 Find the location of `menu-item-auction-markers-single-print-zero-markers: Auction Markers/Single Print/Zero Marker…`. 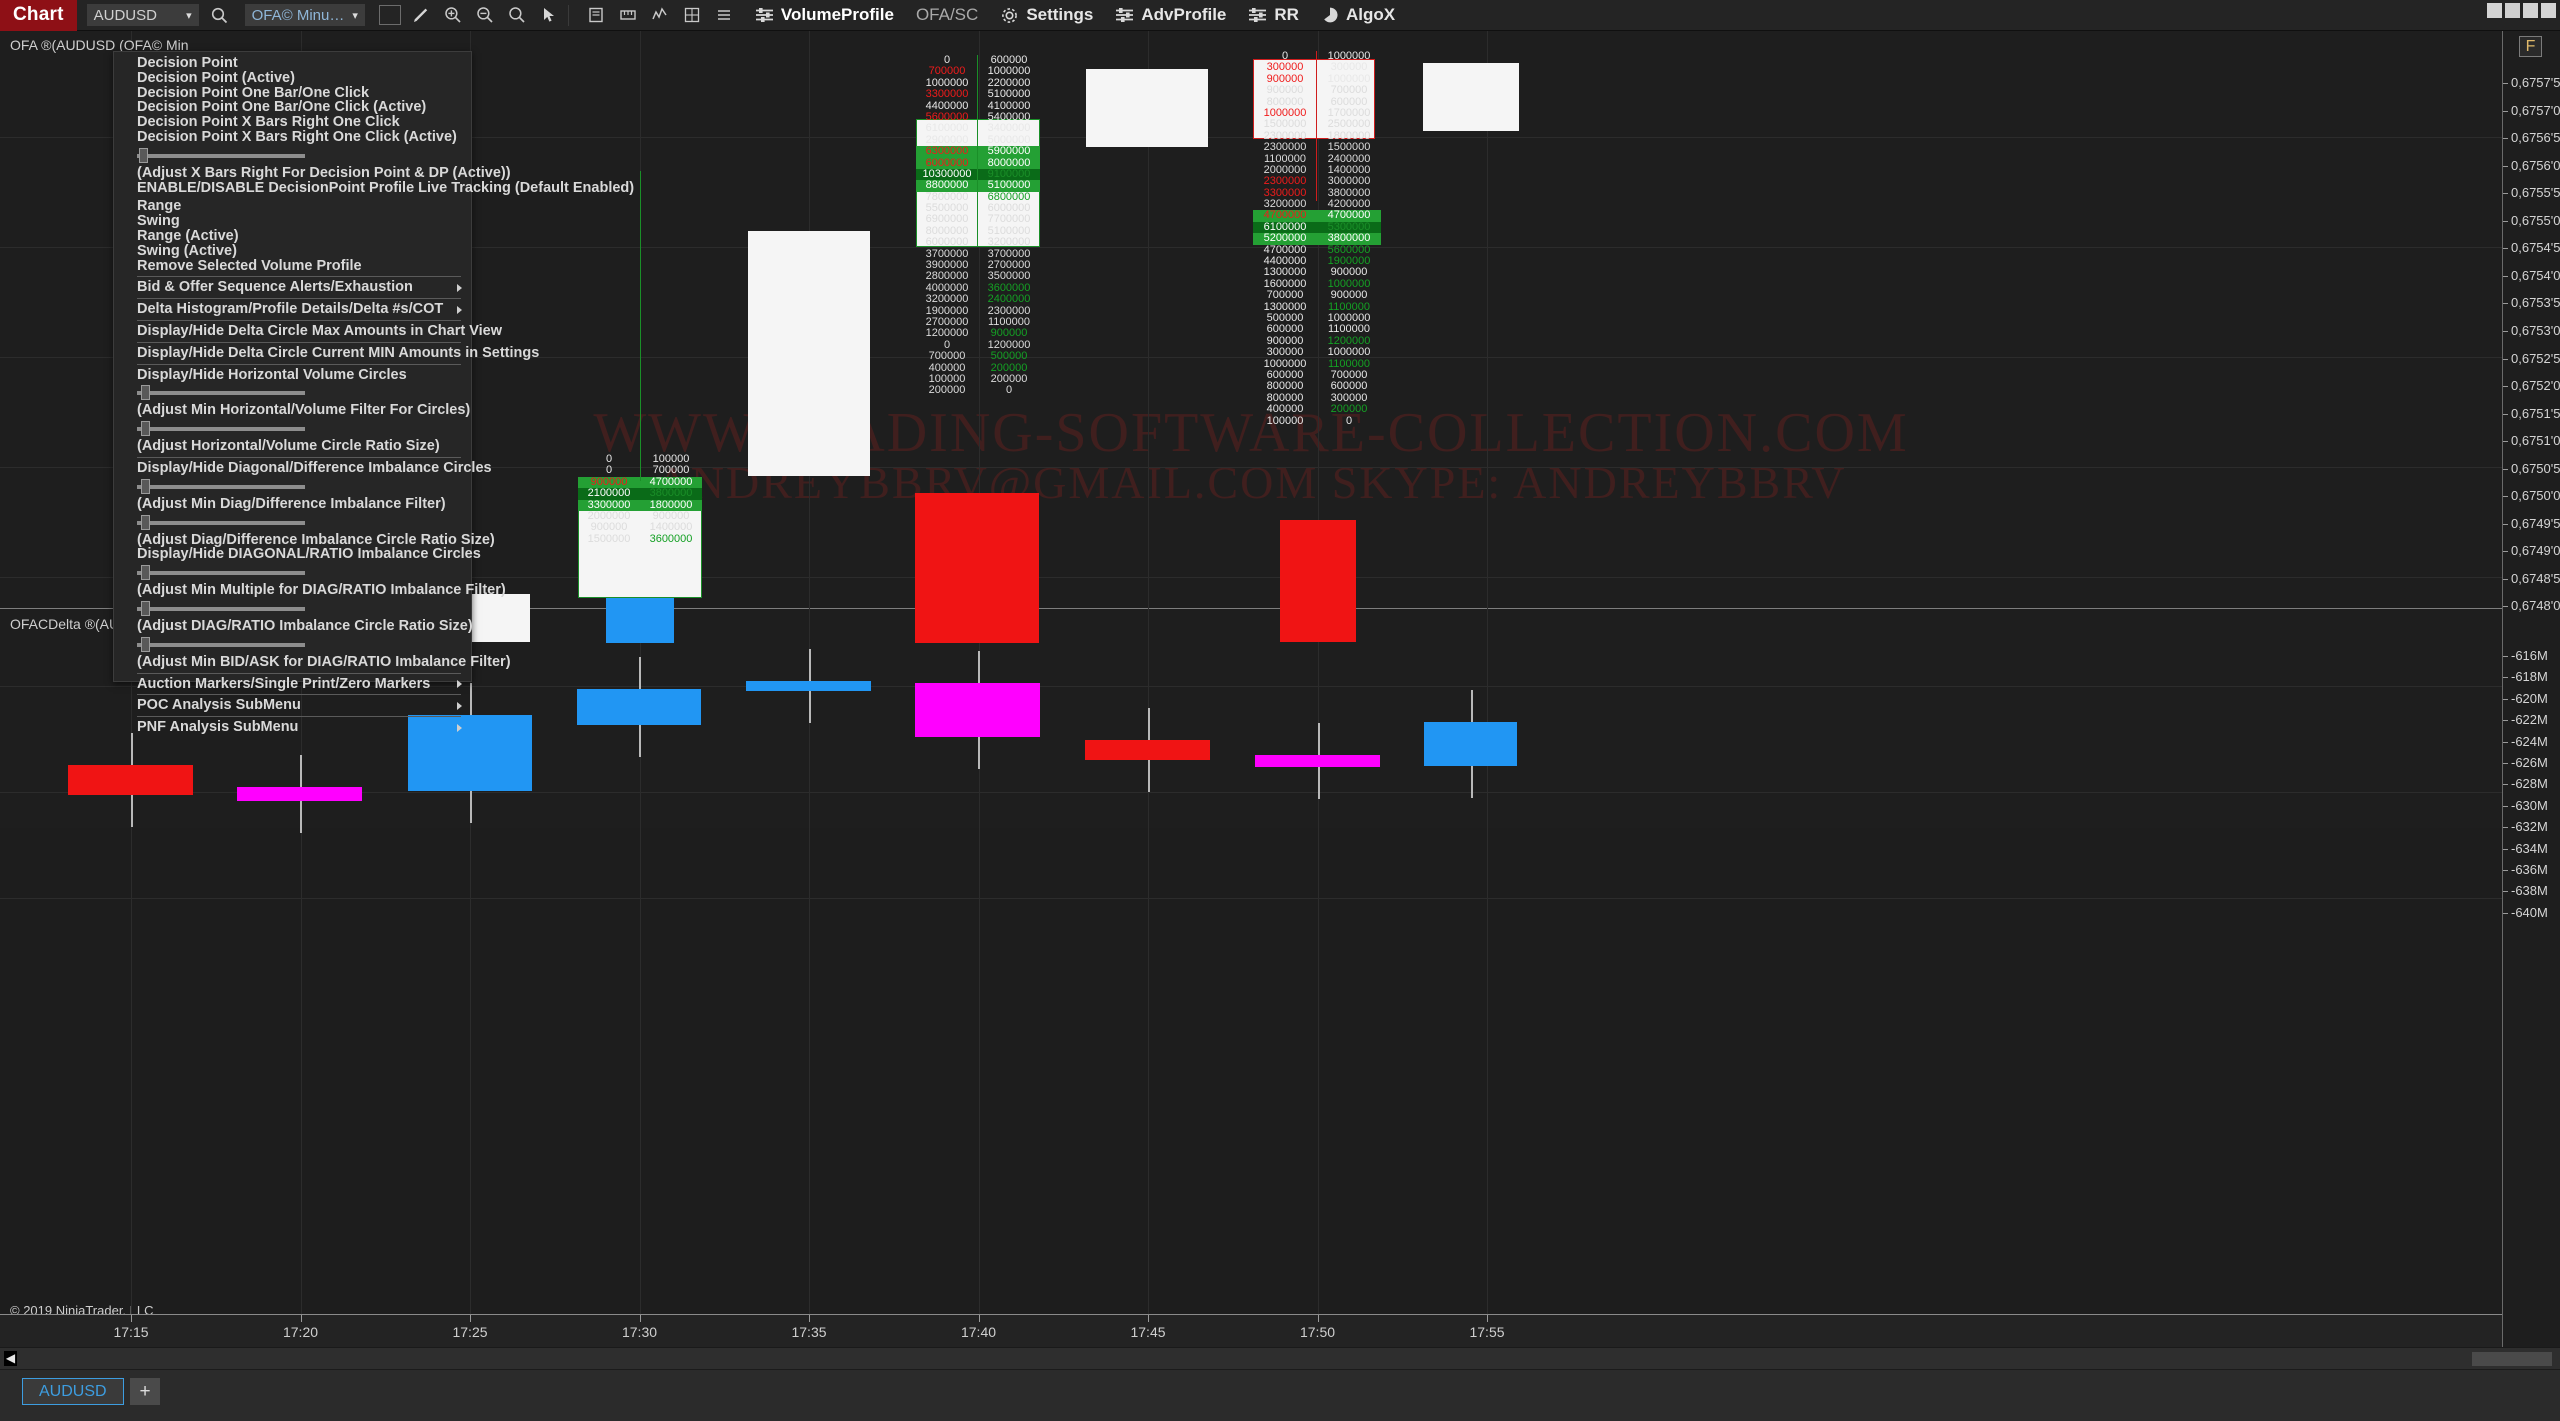

menu-item-auction-markers-single-print-zero-markers: Auction Markers/Single Print/Zero Marker… is located at coordinates (292, 684).